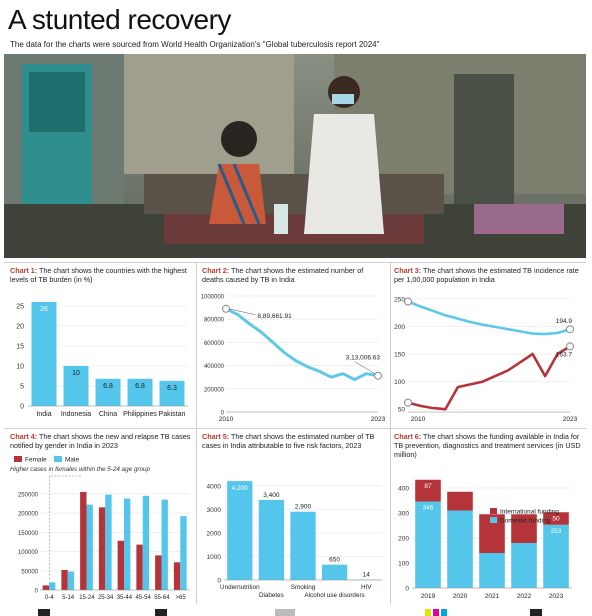  Describe the element at coordinates (214, 486) in the screenshot. I see `chart5-ytick: 4000` at that location.